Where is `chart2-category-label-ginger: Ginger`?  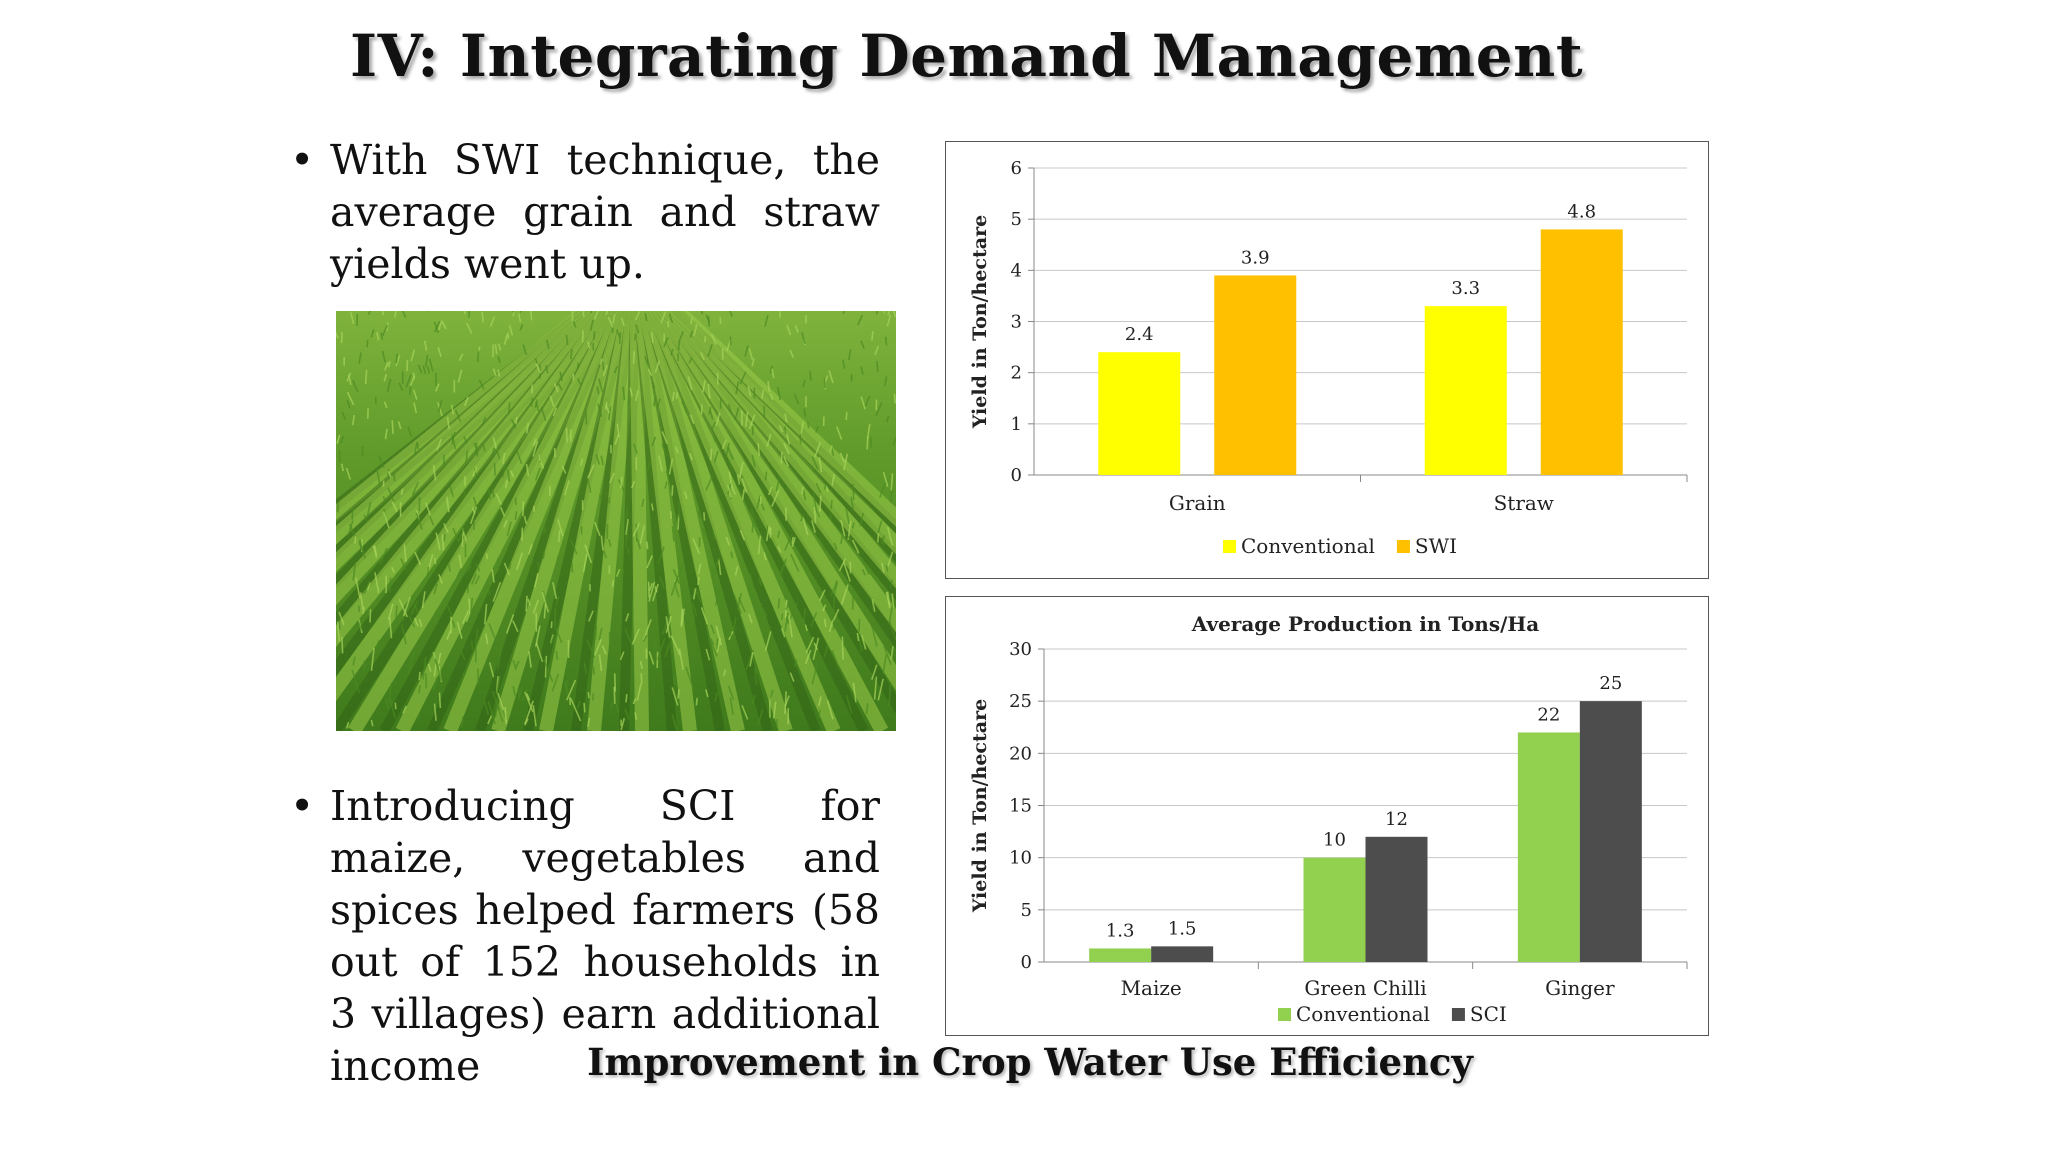
chart2-category-label-ginger: Ginger is located at coordinates (1580, 988).